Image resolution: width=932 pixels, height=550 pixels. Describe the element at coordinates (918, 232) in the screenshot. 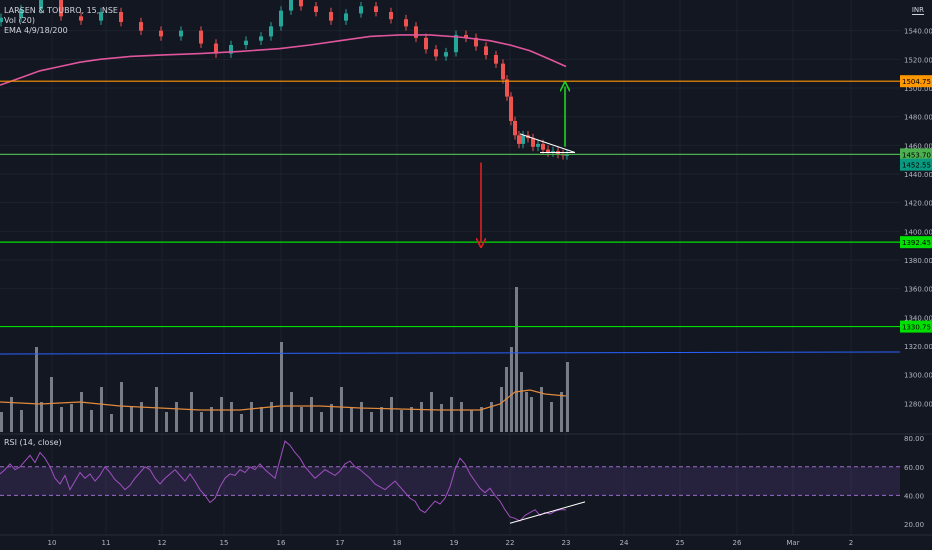

I see `price-tick-label: 1400.00` at that location.